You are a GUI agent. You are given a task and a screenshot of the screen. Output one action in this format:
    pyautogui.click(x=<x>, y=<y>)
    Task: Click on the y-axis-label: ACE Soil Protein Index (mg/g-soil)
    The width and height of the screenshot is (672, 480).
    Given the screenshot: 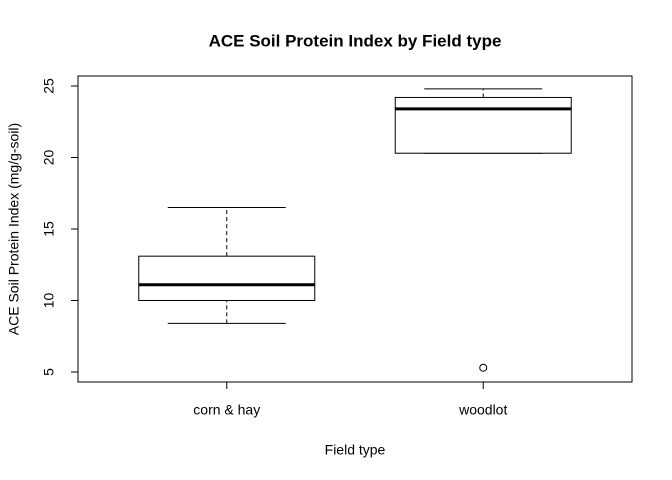 What is the action you would take?
    pyautogui.click(x=14, y=229)
    